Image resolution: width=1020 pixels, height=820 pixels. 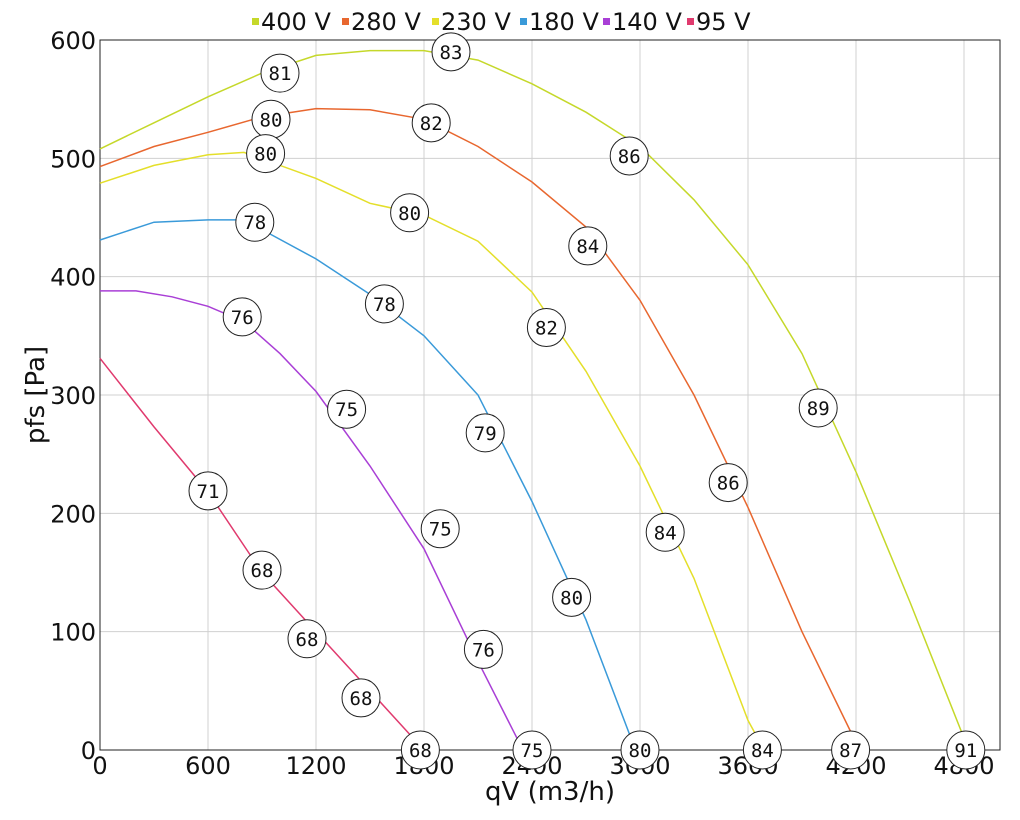 I want to click on label-text: 71, so click(x=208, y=492).